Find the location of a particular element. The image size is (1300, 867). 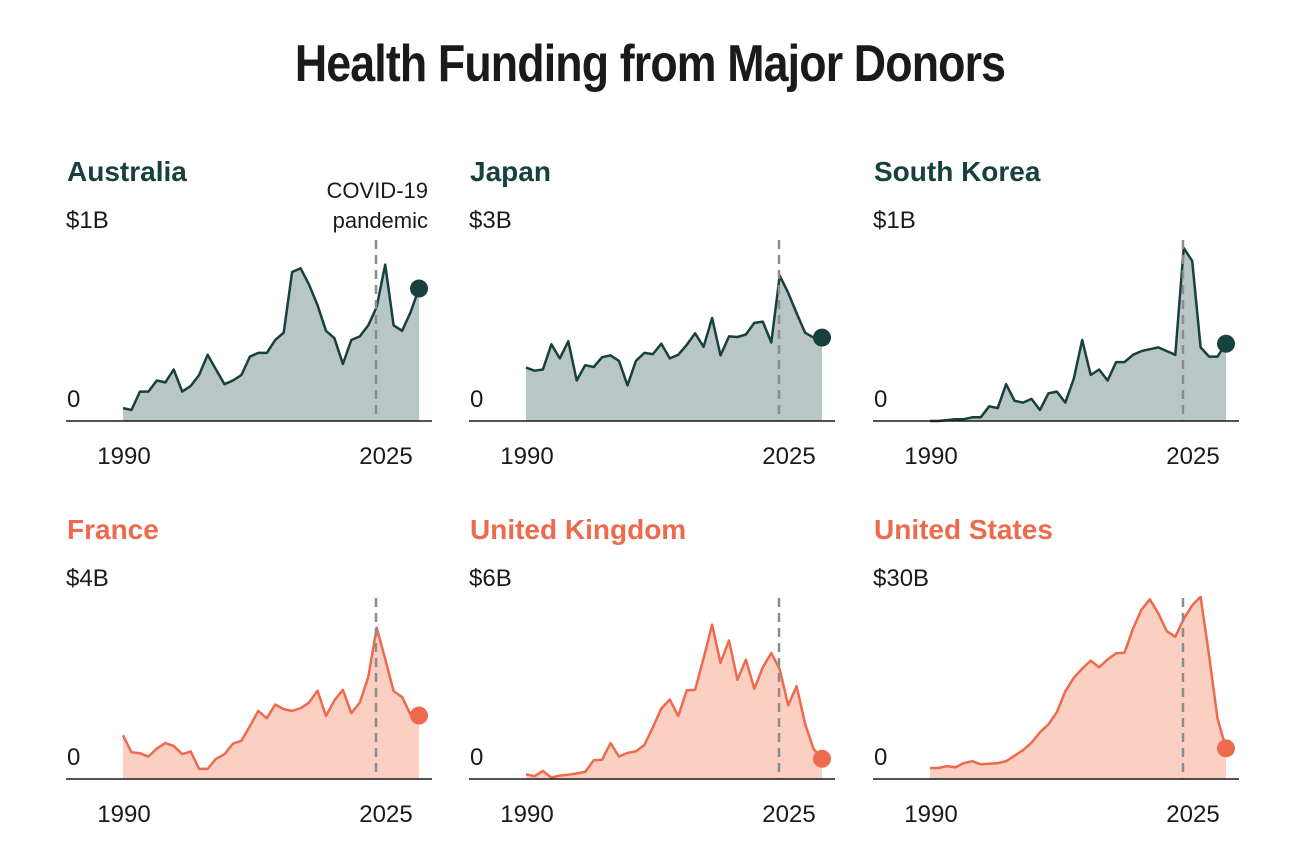

chart-panel-united-states: United States $30B 0 1990 2025 is located at coordinates (1056, 671).